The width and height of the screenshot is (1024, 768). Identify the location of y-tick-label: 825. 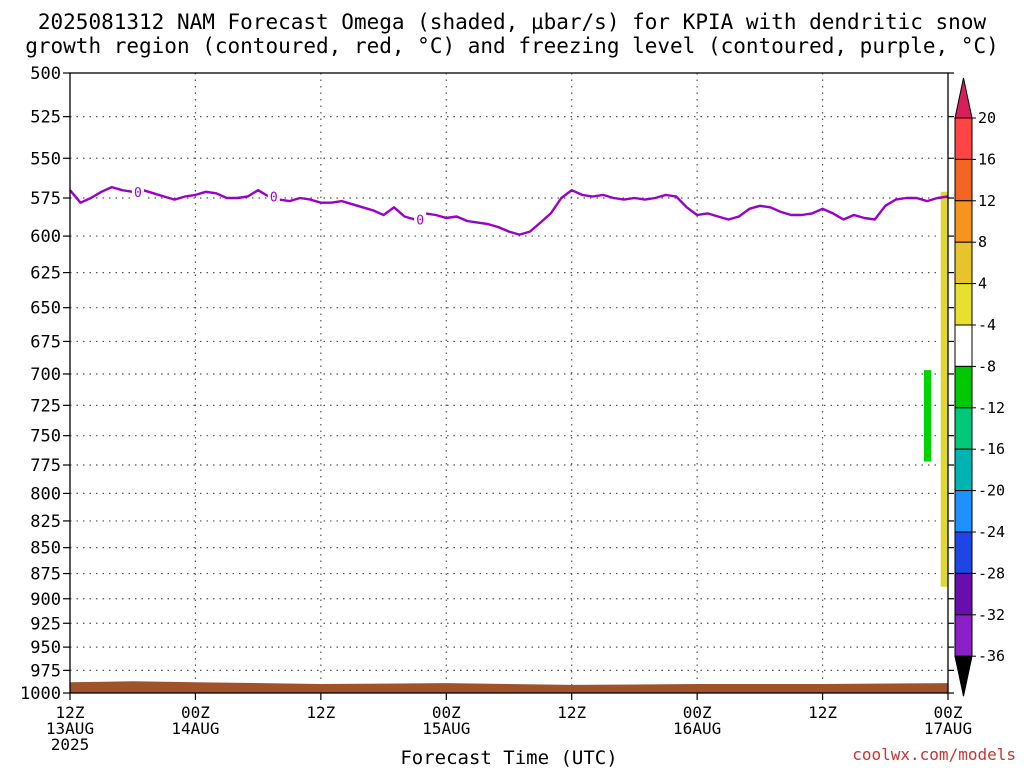
(45, 522).